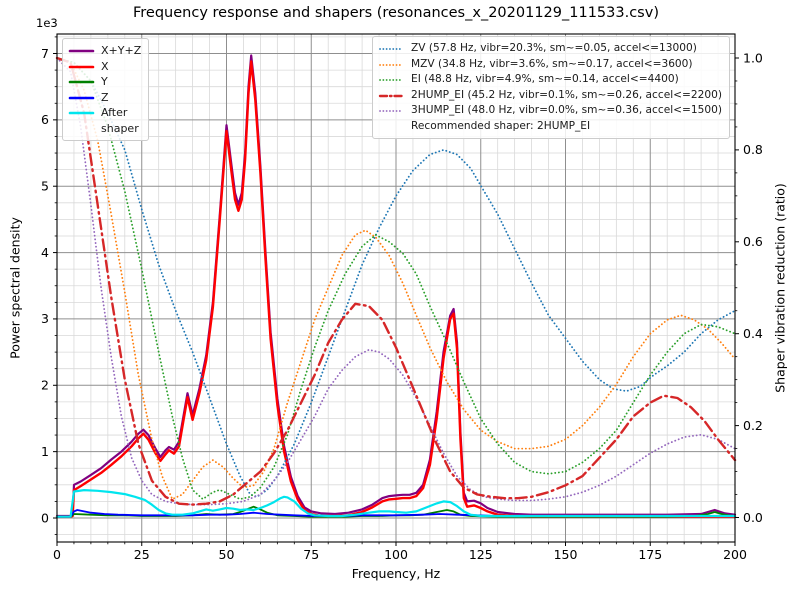  I want to click on legend-label: X, so click(105, 66).